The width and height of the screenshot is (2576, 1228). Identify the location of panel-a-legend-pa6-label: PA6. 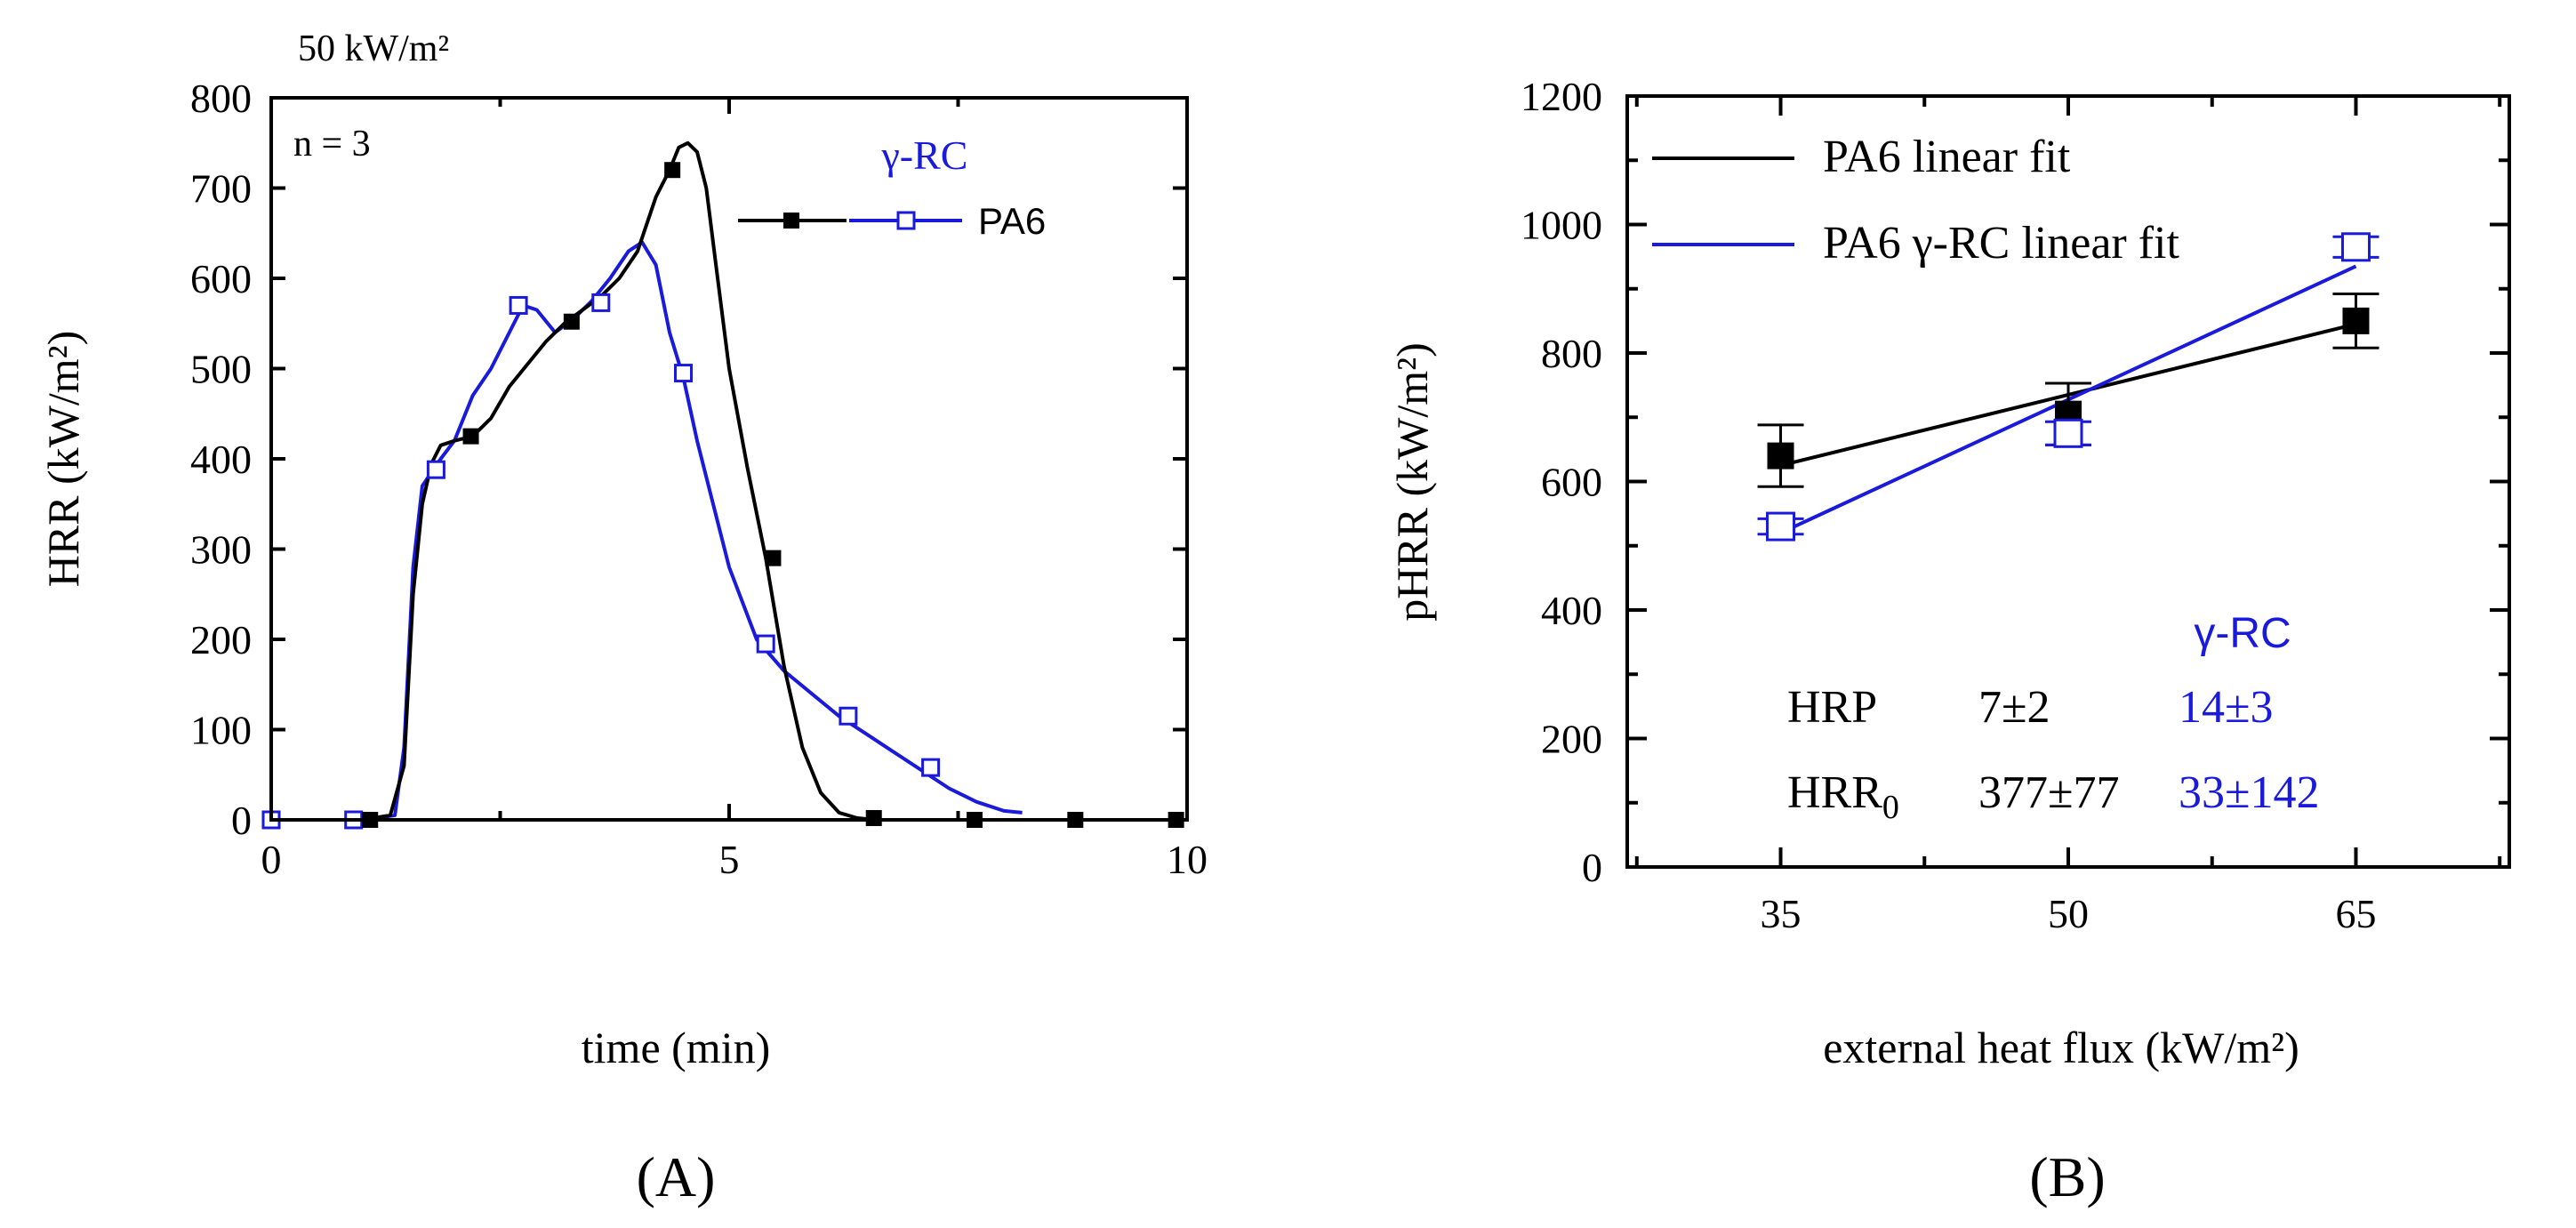
(1012, 221).